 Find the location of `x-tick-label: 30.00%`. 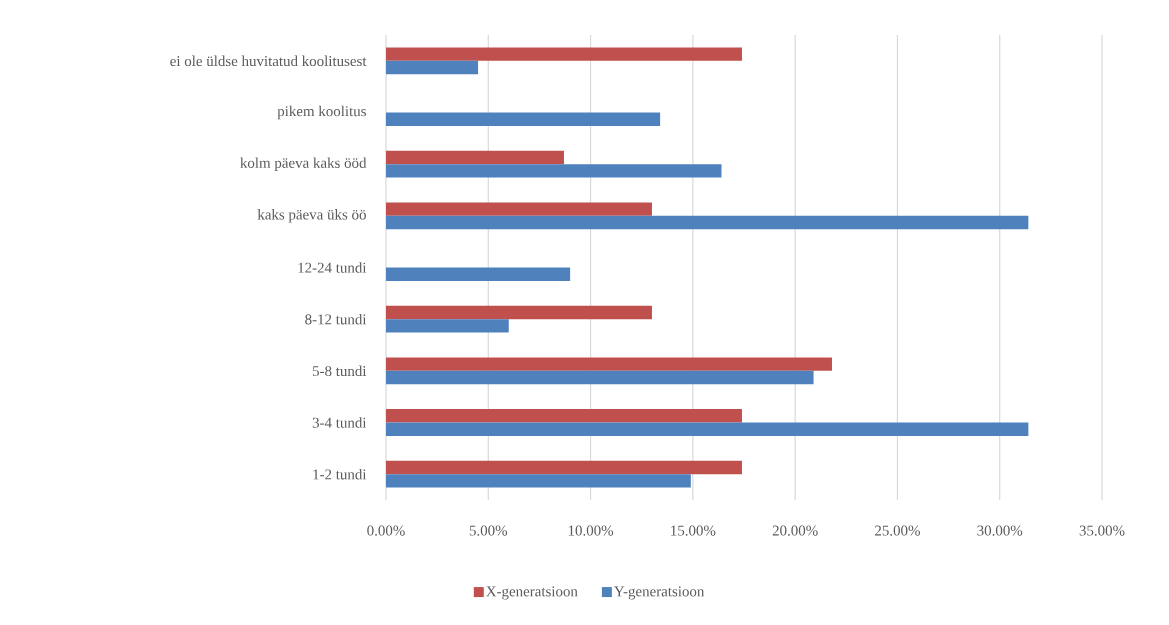

x-tick-label: 30.00% is located at coordinates (1000, 530).